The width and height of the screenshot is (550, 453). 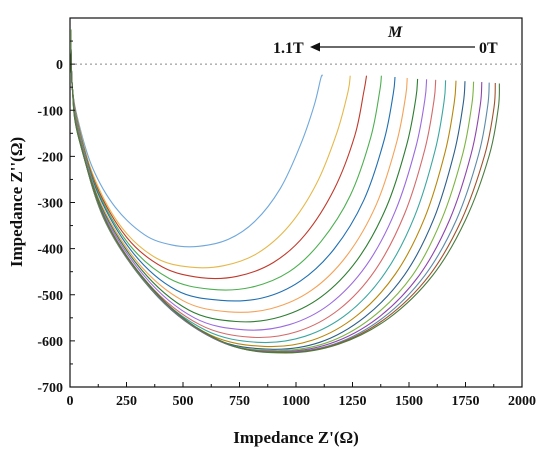 I want to click on x-tick-label: 250, so click(x=126, y=401).